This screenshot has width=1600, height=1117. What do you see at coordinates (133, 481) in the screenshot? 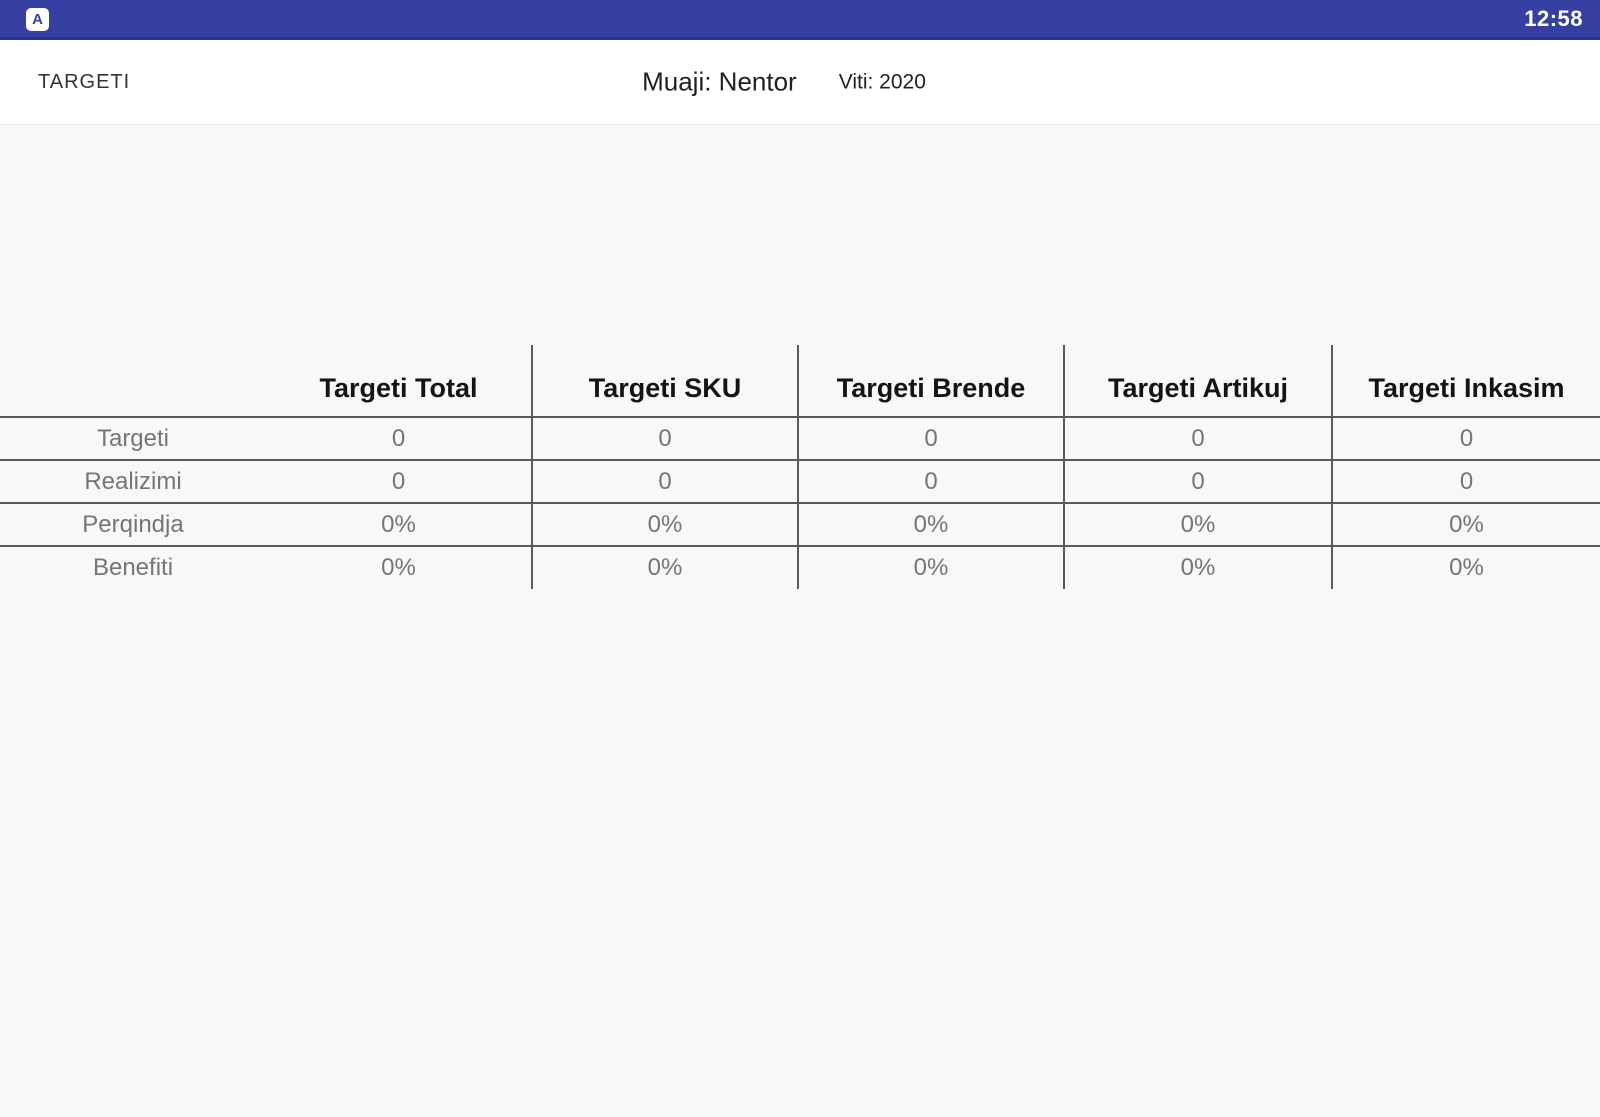
I see `row-label: Realizimi` at bounding box center [133, 481].